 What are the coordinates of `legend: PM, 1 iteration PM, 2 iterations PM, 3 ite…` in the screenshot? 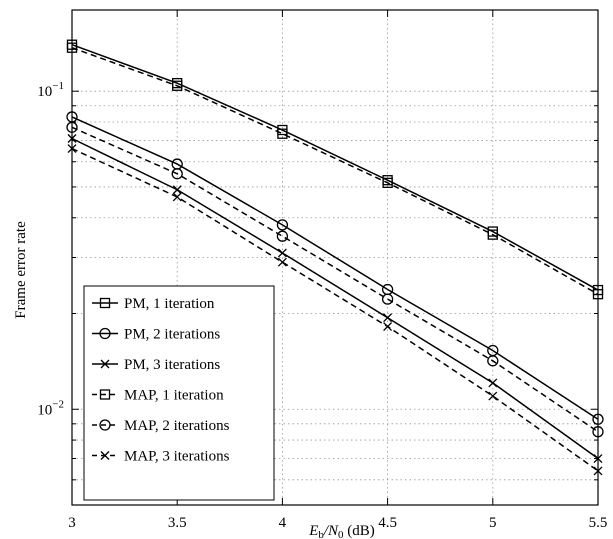 It's located at (179, 393).